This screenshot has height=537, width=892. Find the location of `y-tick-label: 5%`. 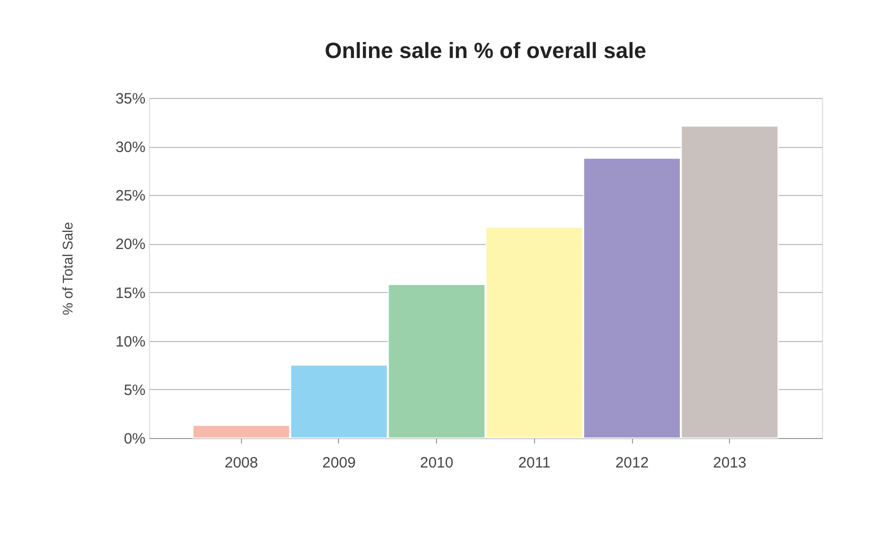

y-tick-label: 5% is located at coordinates (135, 390).